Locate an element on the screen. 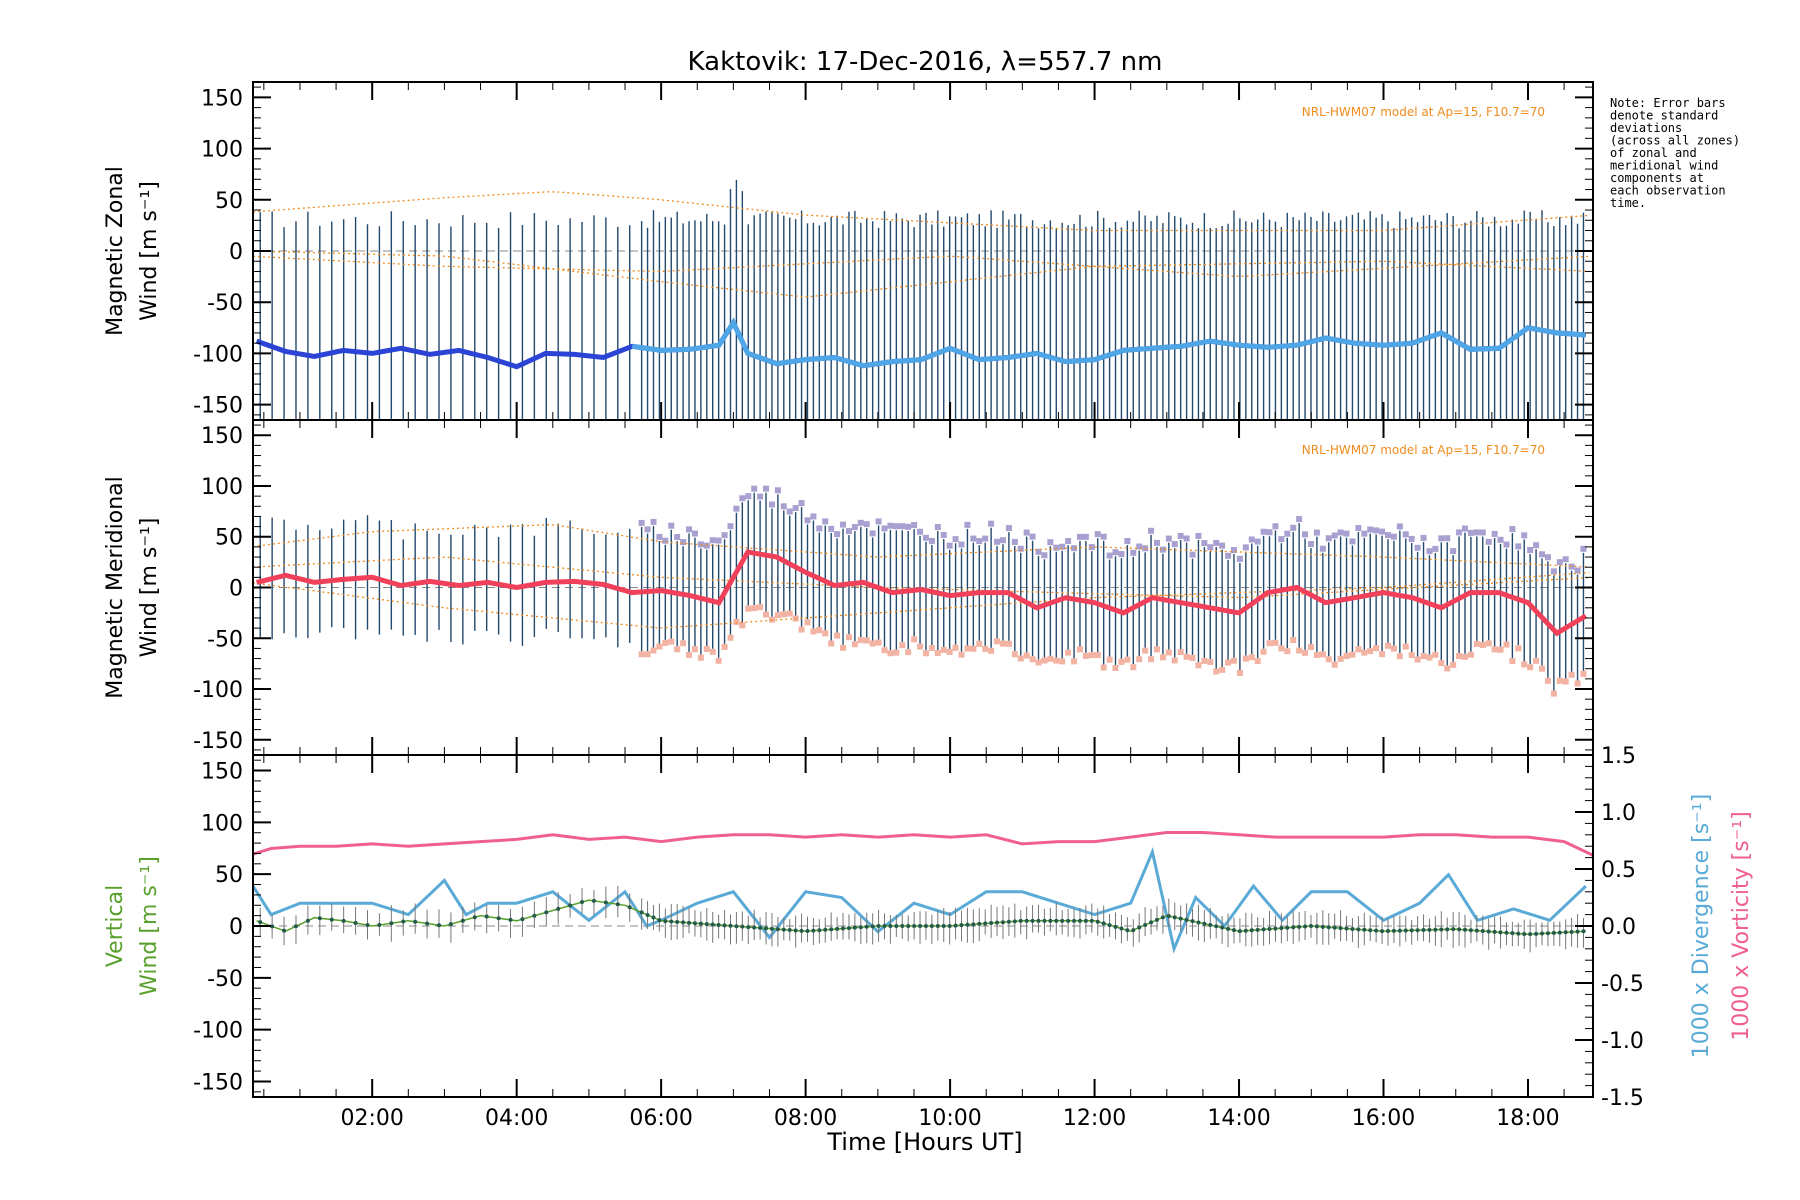 This screenshot has height=1200, width=1800. model-label: NRL-HWM07 model at Ap=15, F10.7=70 is located at coordinates (1423, 112).